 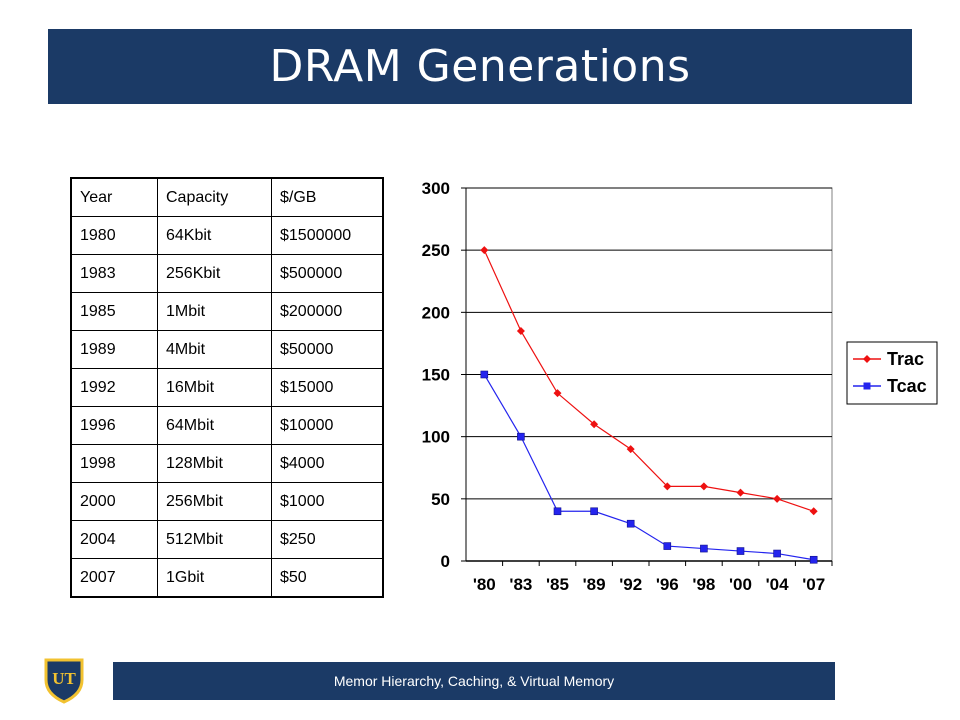 What do you see at coordinates (214, 539) in the screenshot?
I see `table-cell: 512Mbit` at bounding box center [214, 539].